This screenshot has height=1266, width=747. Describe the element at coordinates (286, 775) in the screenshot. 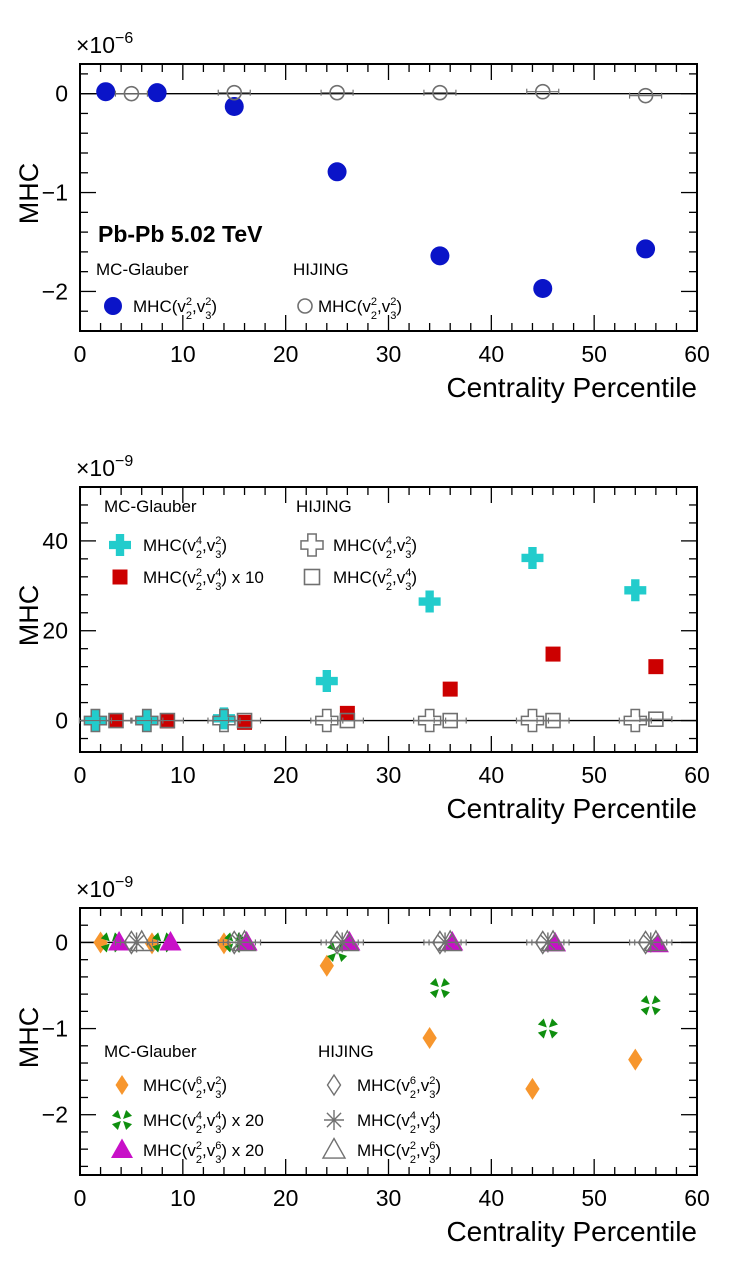

I see `x-tick-label: 20` at that location.